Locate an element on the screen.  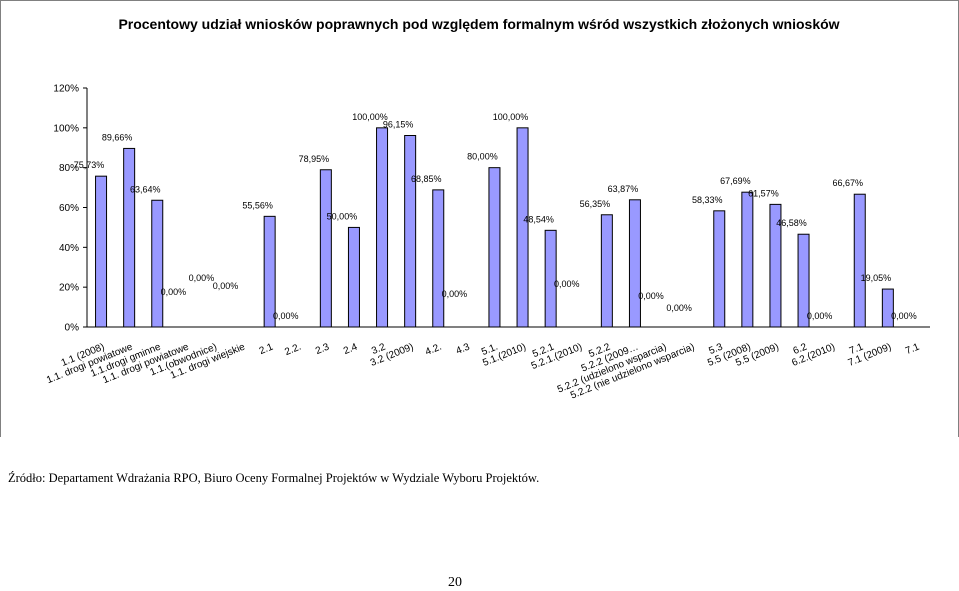
data-label: 96,15% is located at coordinates (398, 125).